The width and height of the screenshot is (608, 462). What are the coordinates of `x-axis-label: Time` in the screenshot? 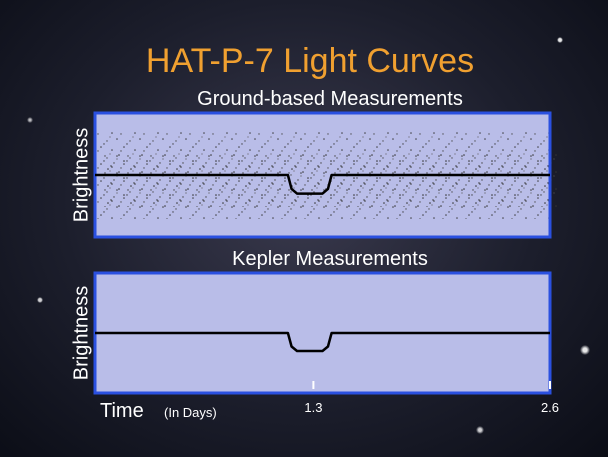 It's located at (122, 411).